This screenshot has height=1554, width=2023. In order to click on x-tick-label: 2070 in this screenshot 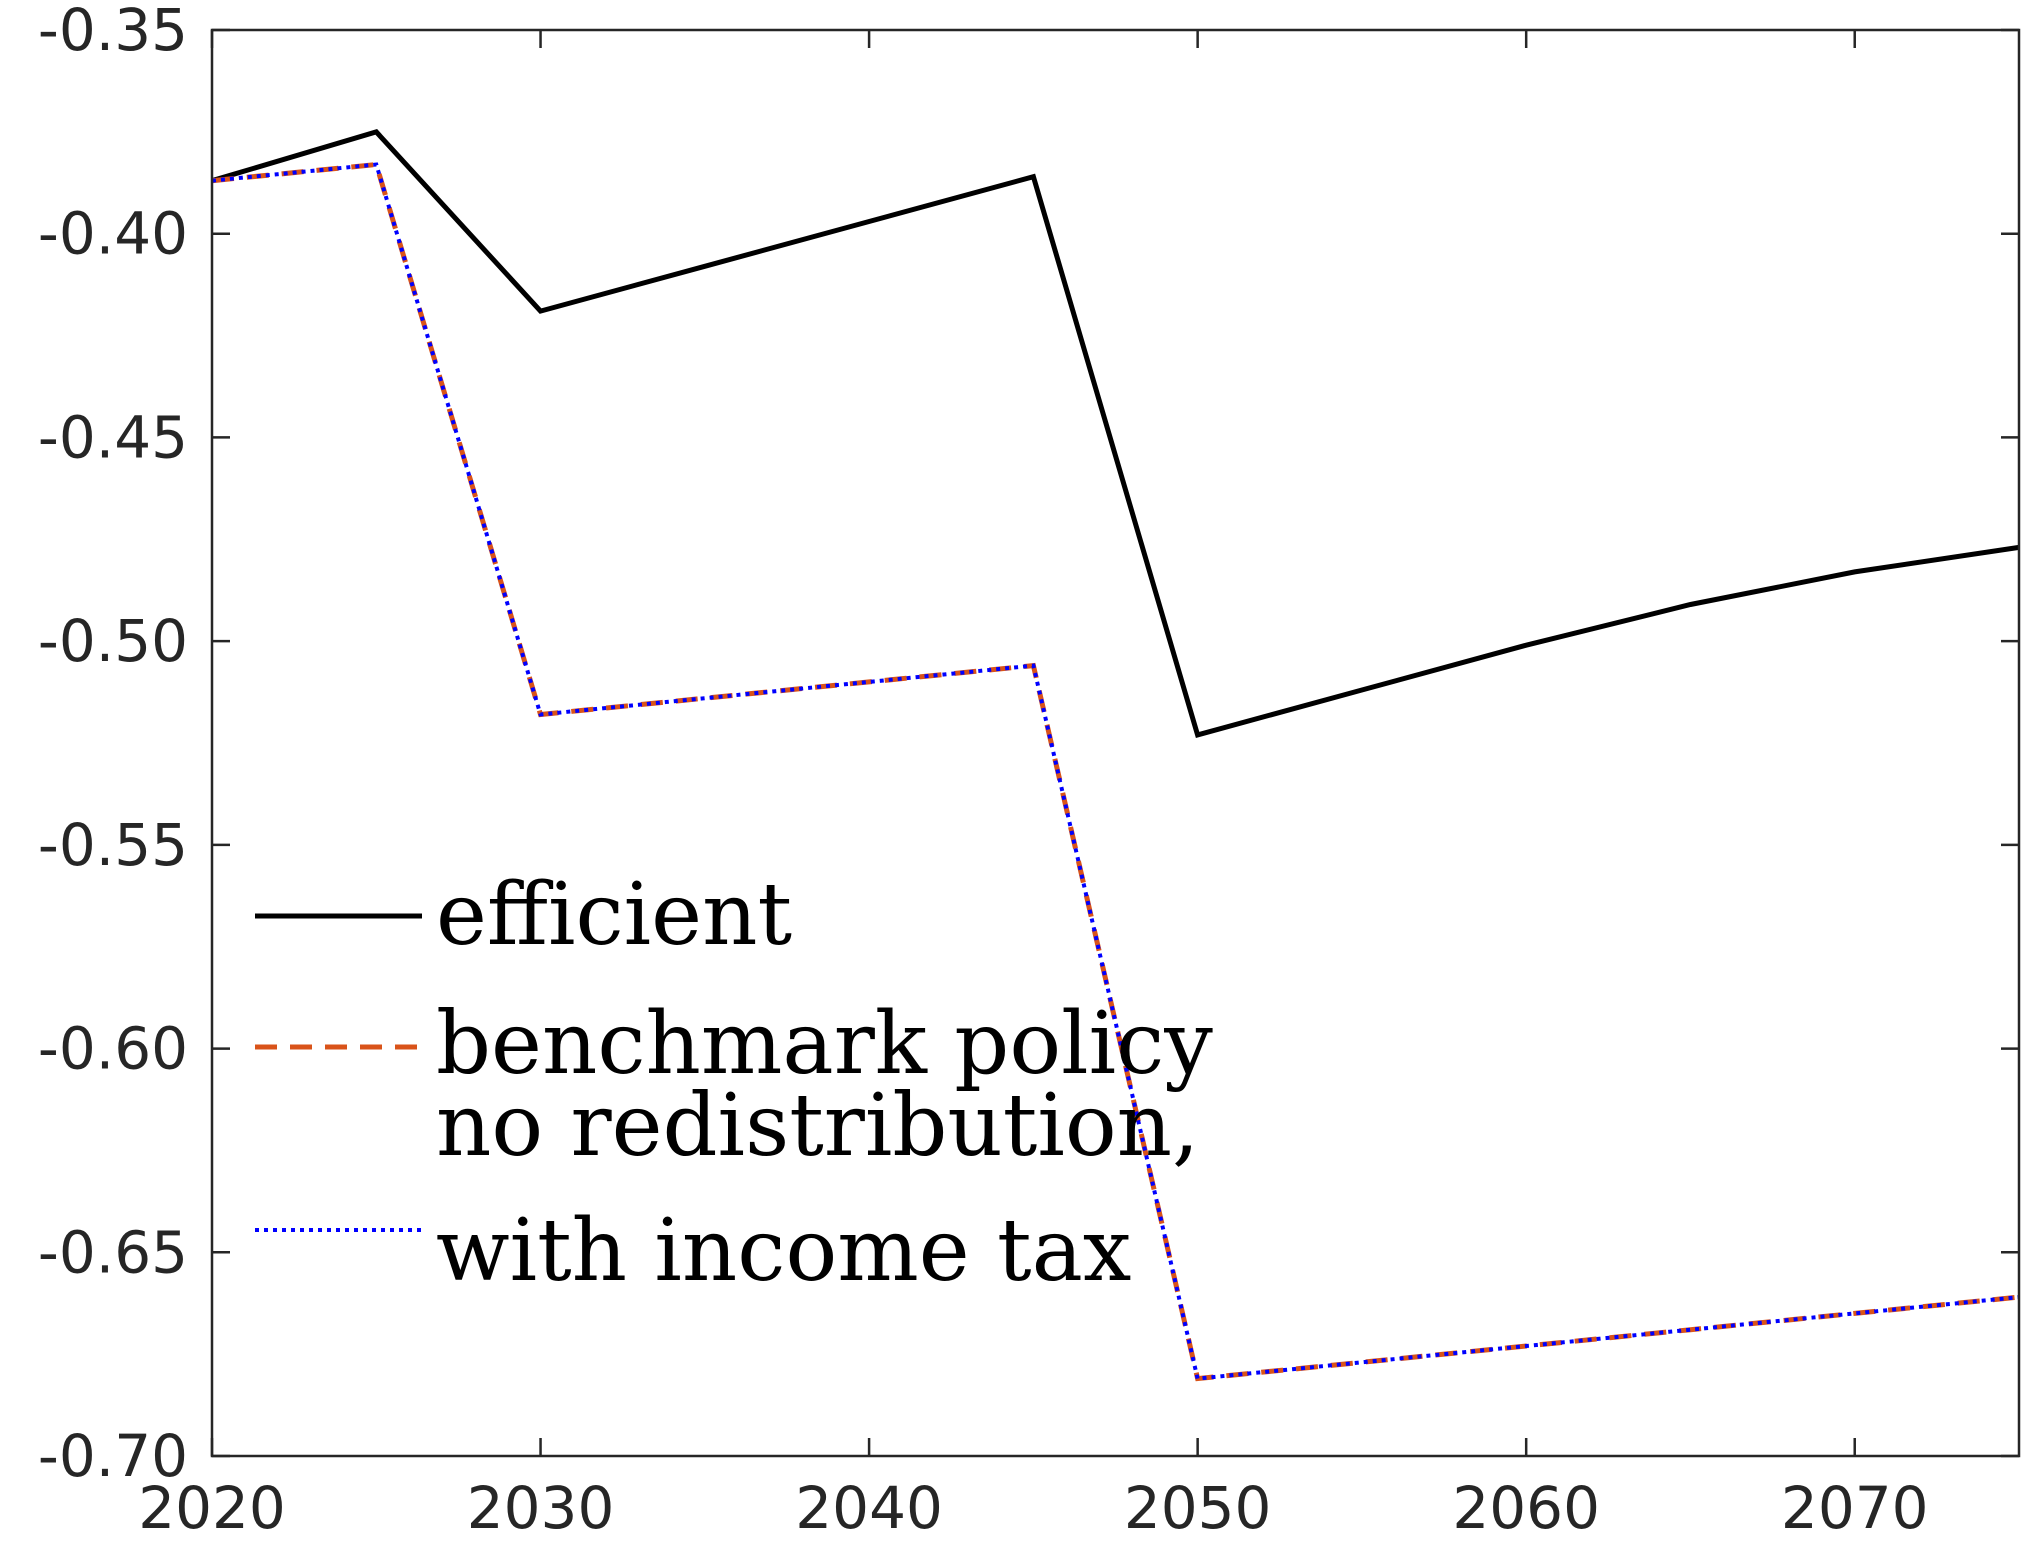, I will do `click(1855, 1508)`.